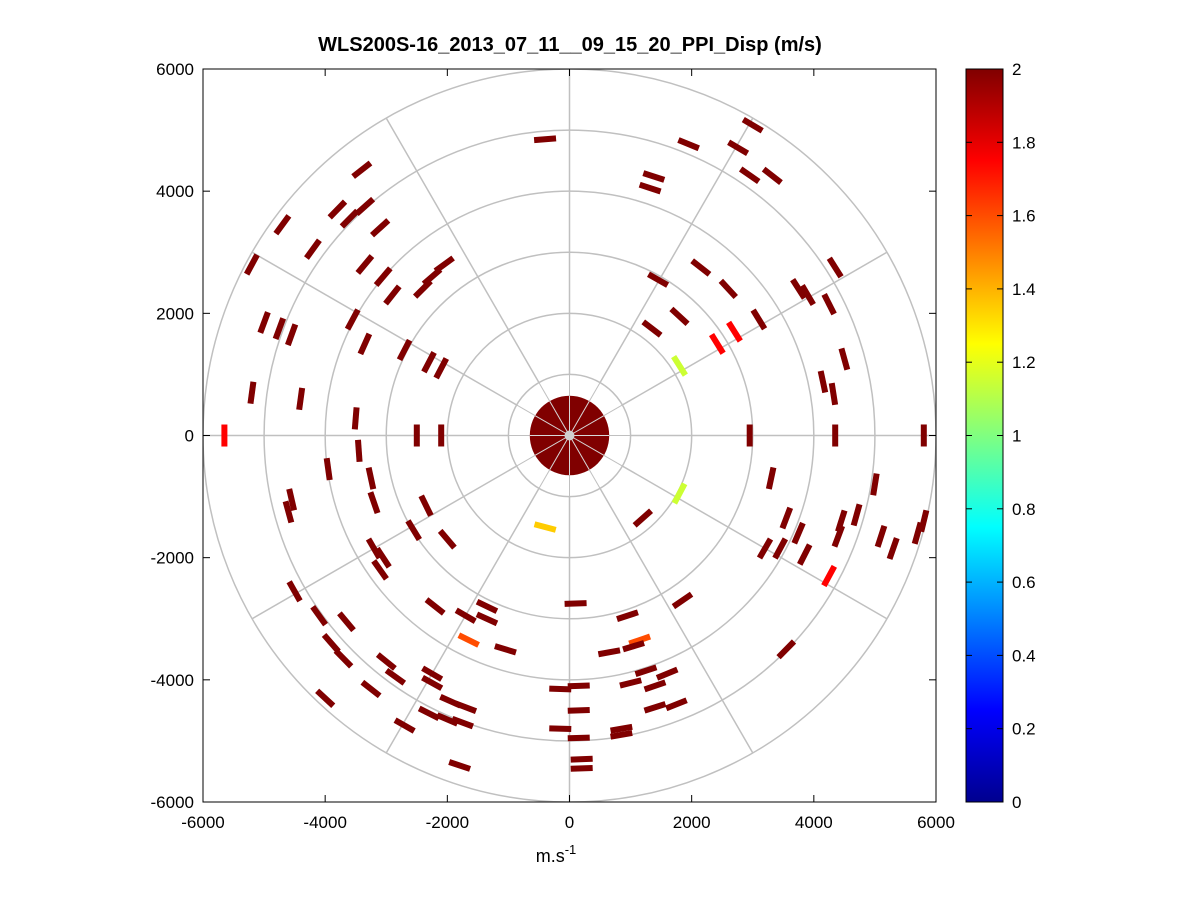 This screenshot has height=901, width=1201. Describe the element at coordinates (189, 436) in the screenshot. I see `y-tick-label: 0` at that location.